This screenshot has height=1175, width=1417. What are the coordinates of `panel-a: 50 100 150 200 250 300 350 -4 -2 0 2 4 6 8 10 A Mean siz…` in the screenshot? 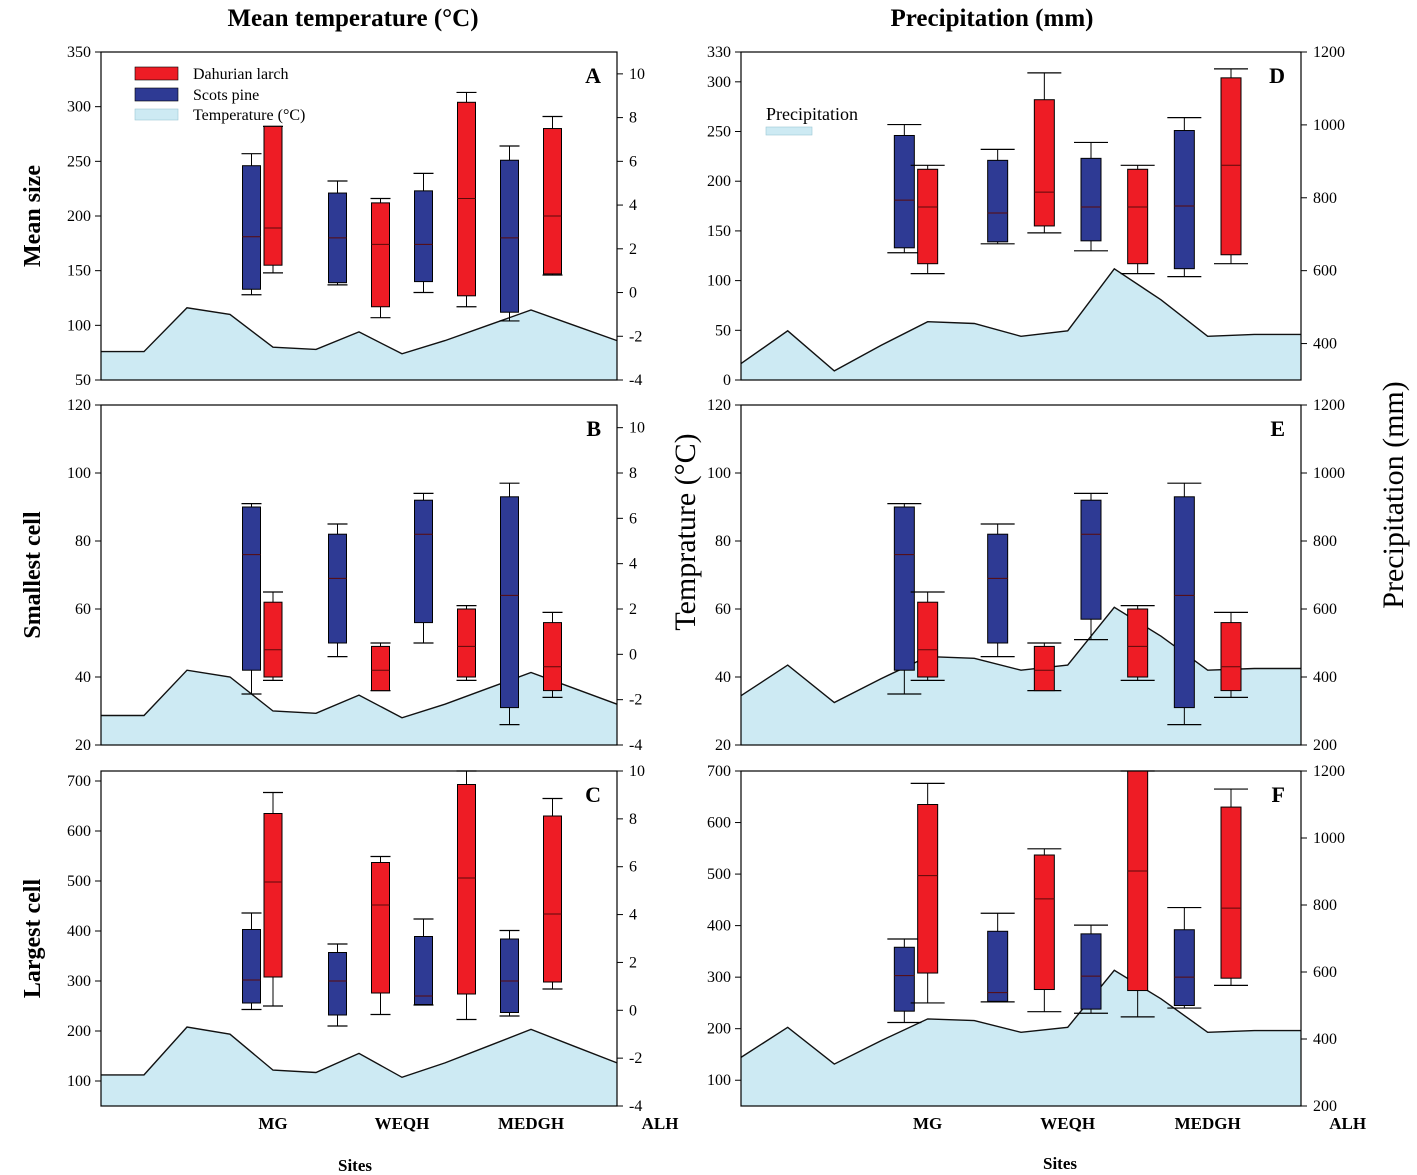 It's located at (332, 216).